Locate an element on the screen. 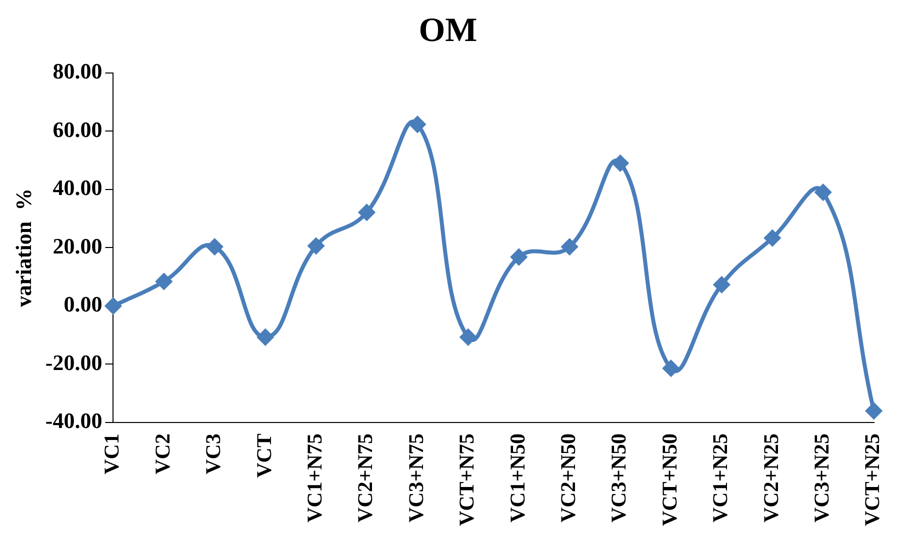 This screenshot has width=910, height=537. y-tick-label: 40.00 is located at coordinates (77, 187).